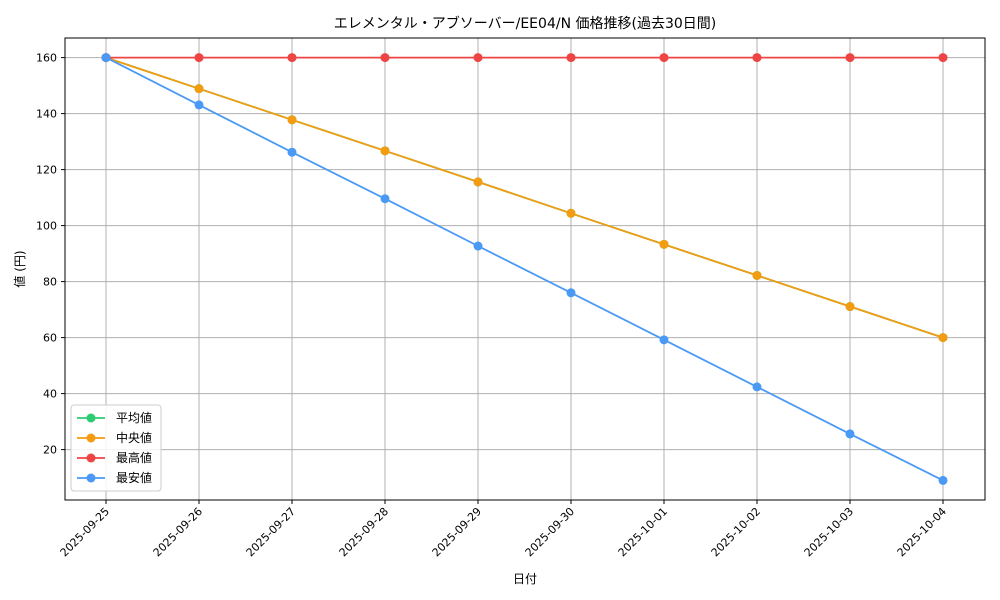 The image size is (1000, 600). What do you see at coordinates (134, 437) in the screenshot?
I see `legend-label: 中央値` at bounding box center [134, 437].